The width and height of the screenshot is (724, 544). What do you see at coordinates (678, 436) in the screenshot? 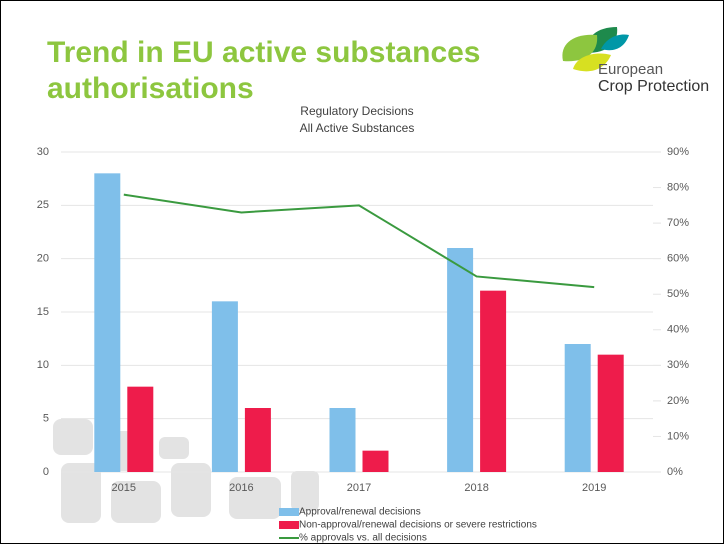
I see `y2-tick-label: 10%` at bounding box center [678, 436].